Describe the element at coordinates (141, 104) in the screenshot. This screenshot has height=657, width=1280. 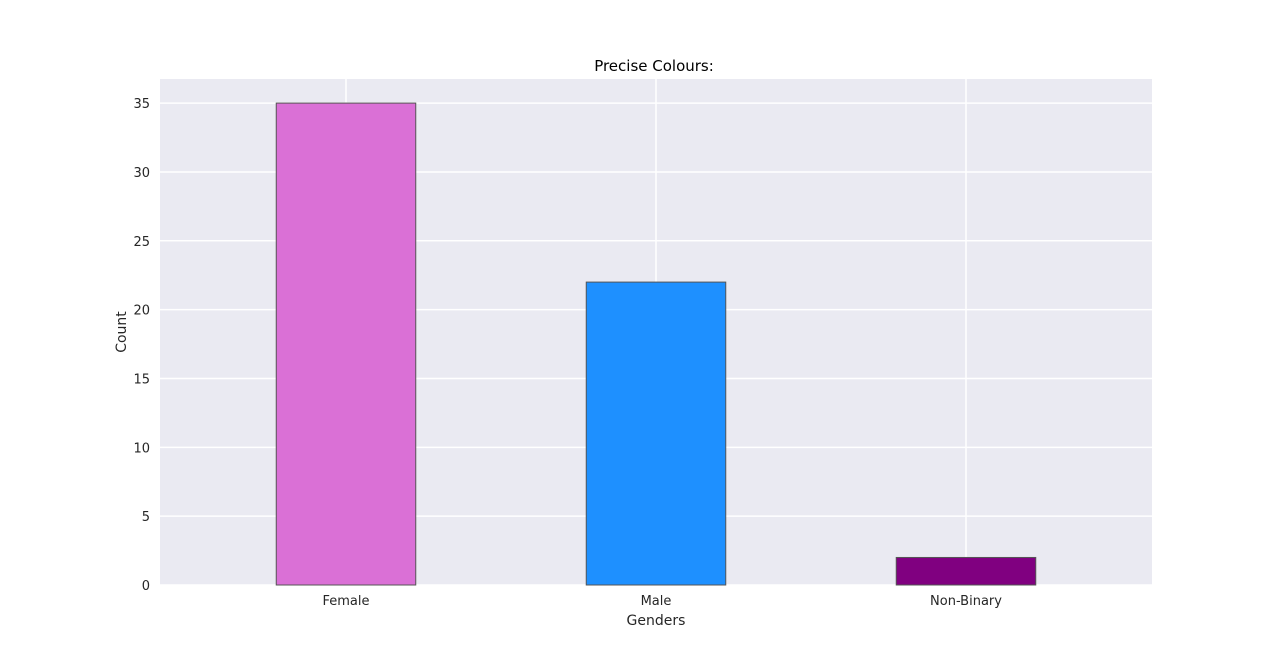
I see `y-tick-label: 35` at that location.